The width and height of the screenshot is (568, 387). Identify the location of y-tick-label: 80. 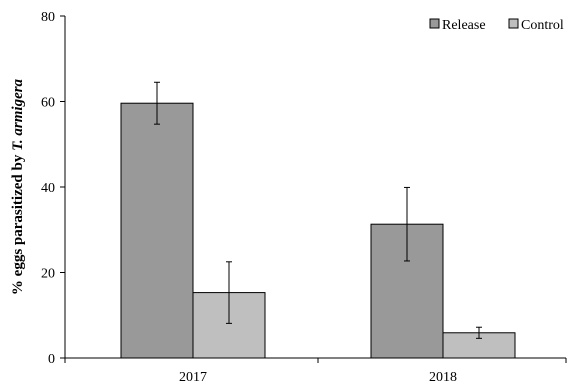
(48, 17).